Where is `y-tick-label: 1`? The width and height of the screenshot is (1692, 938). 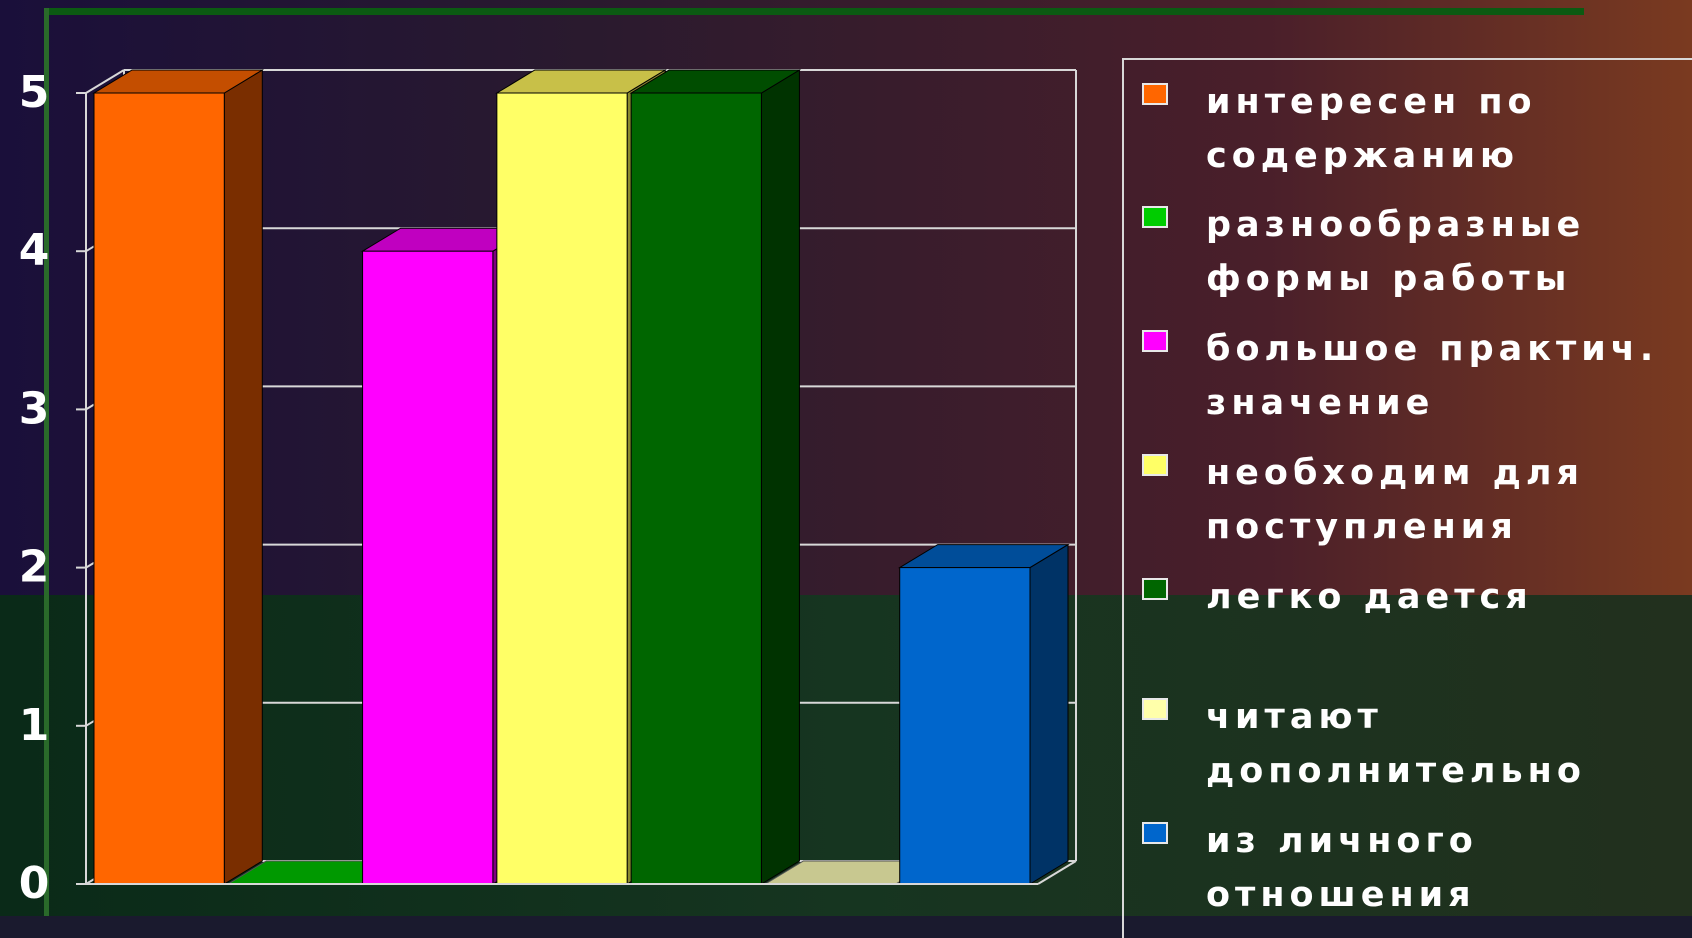 y-tick-label: 1 is located at coordinates (34, 725).